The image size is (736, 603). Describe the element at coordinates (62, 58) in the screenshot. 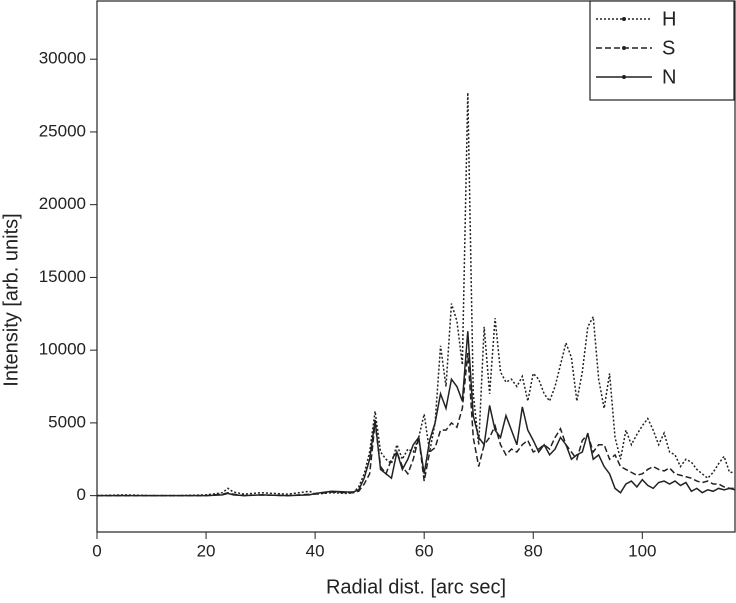

I see `y-tick-label: 30000` at that location.